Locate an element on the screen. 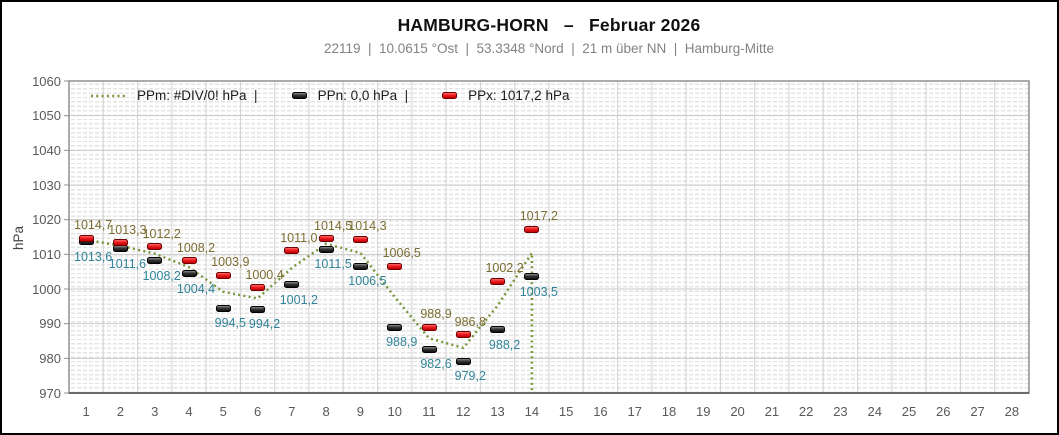 The height and width of the screenshot is (435, 1059). x-axis-tick-label: 1 is located at coordinates (86, 411).